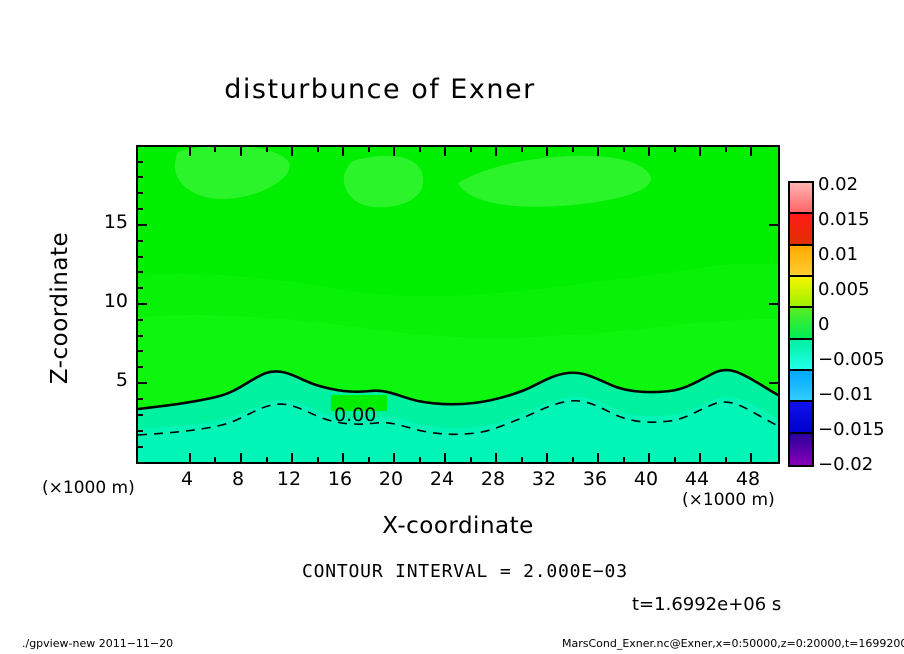 Image resolution: width=904 pixels, height=654 pixels. What do you see at coordinates (115, 222) in the screenshot?
I see `y-tick-label: 15` at bounding box center [115, 222].